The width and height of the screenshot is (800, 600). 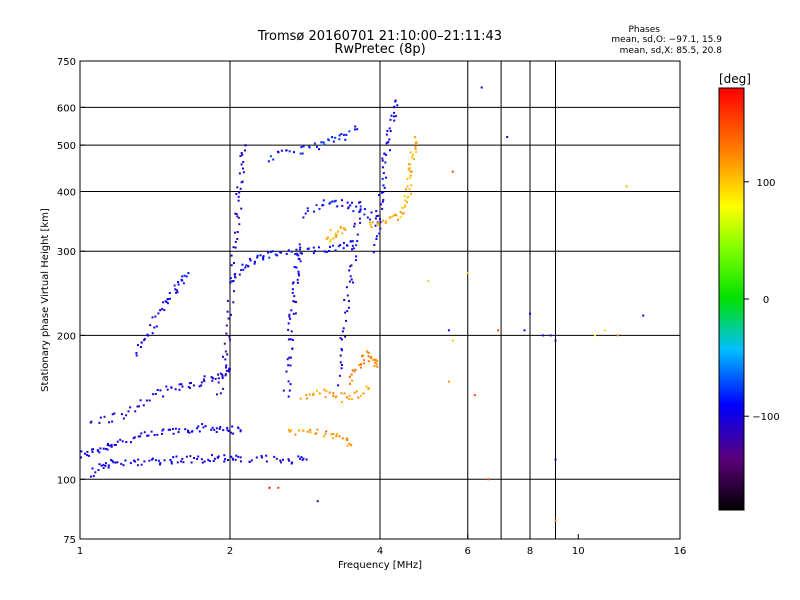 I want to click on phases-mean-o: mean, sd,O: −97.1, 15.9, so click(x=666, y=40).